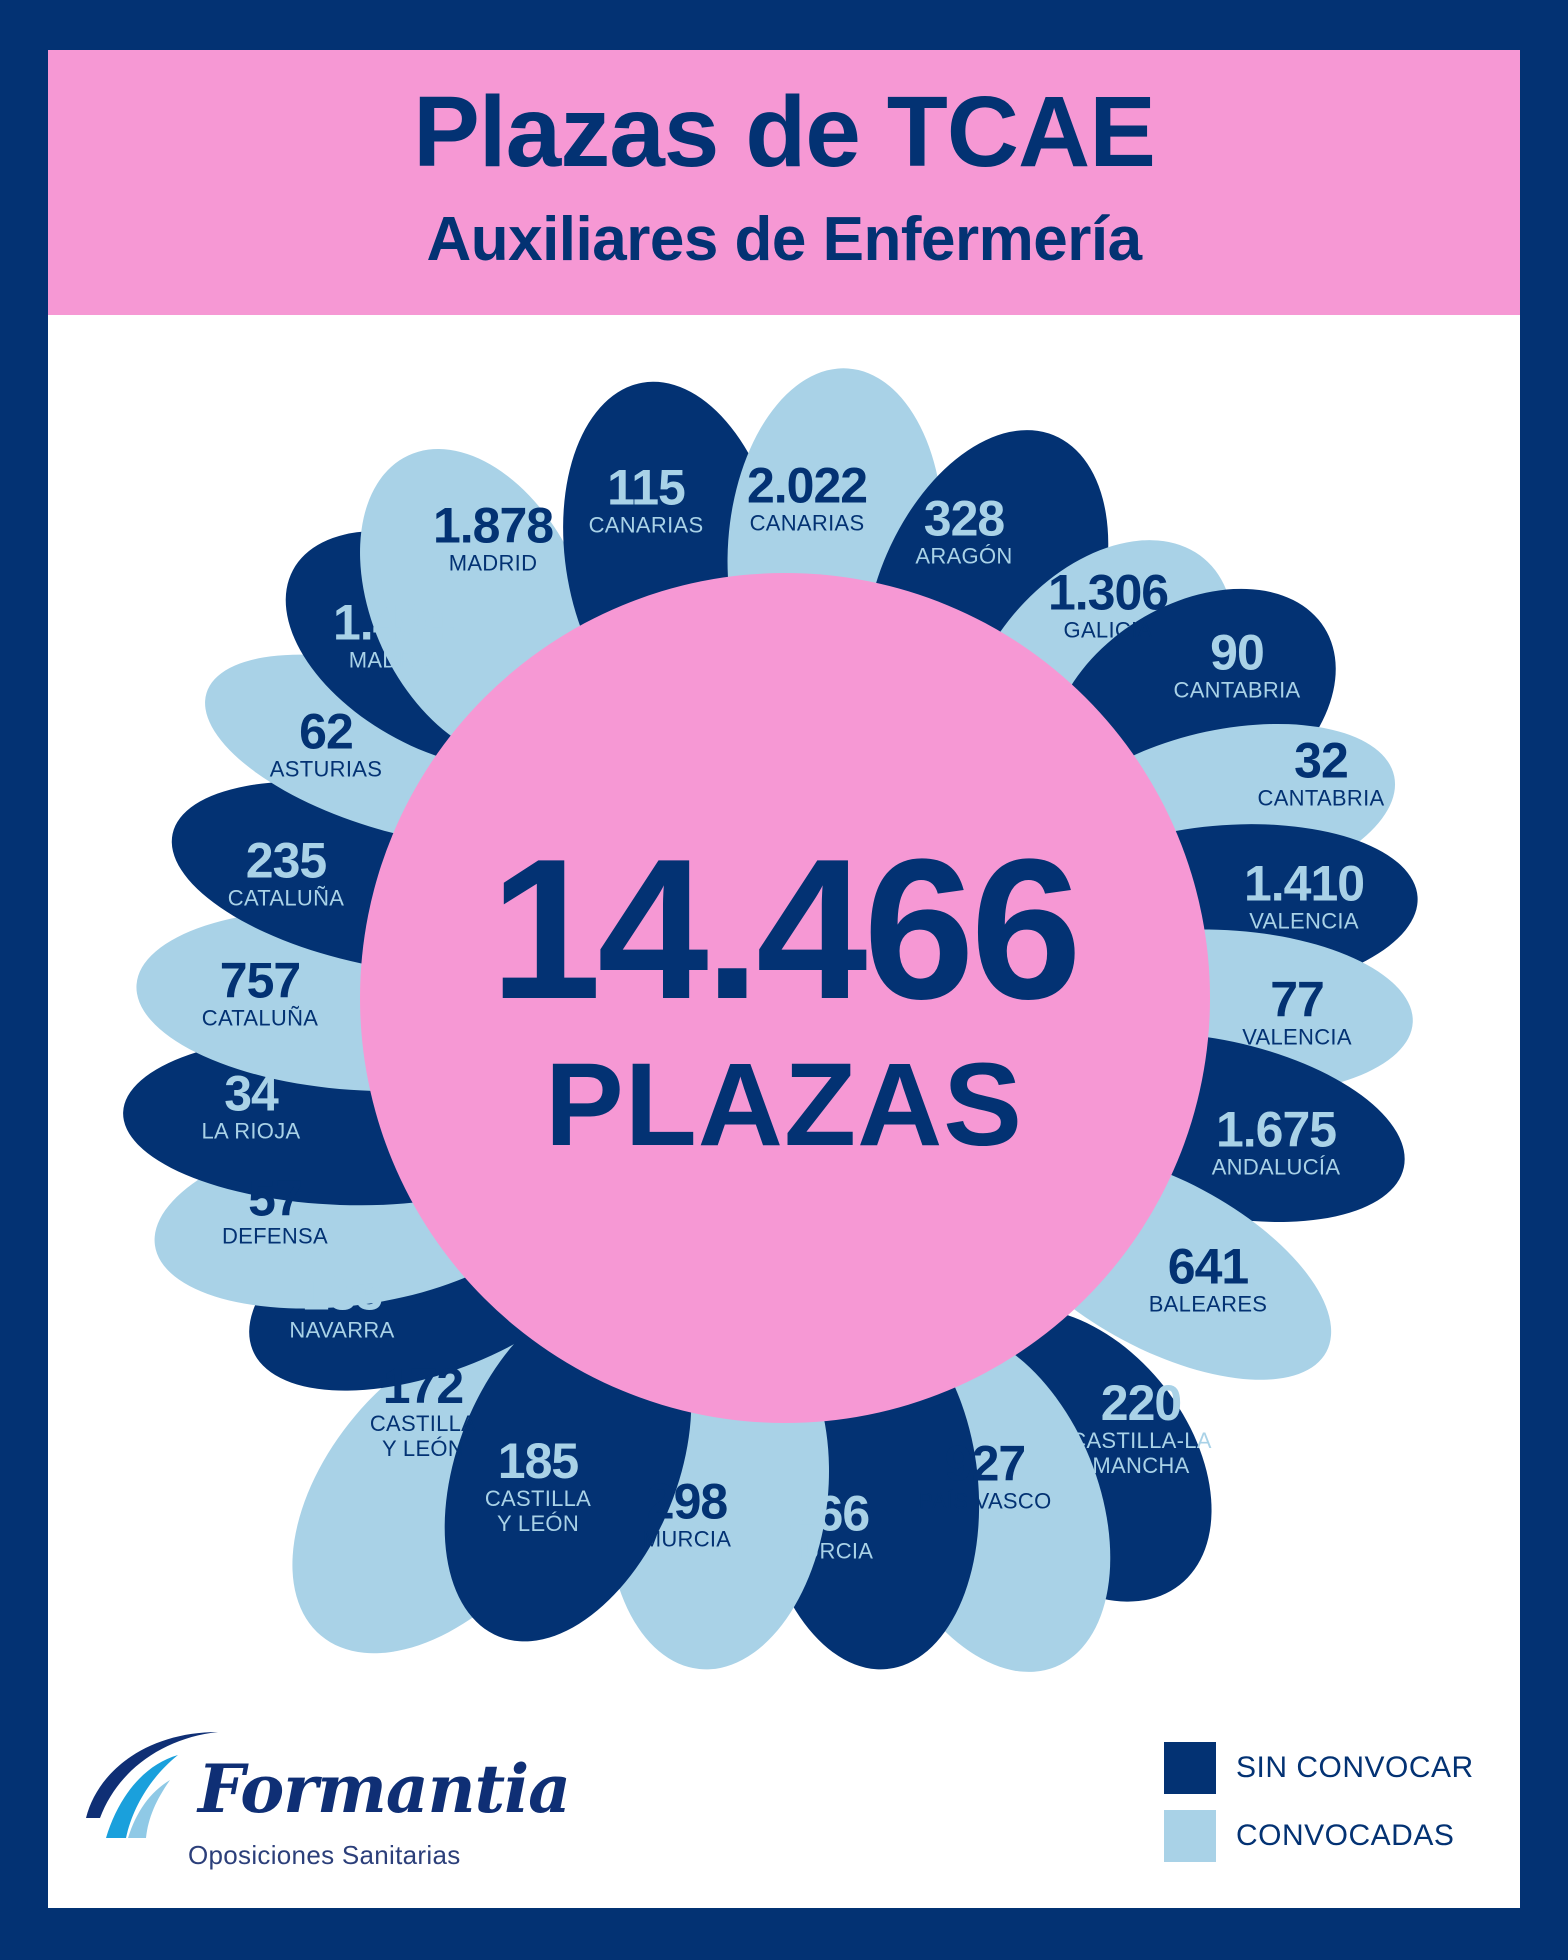 The image size is (1568, 1960). Describe the element at coordinates (1208, 1277) in the screenshot. I see `petal-label: 641 BALEARES` at that location.